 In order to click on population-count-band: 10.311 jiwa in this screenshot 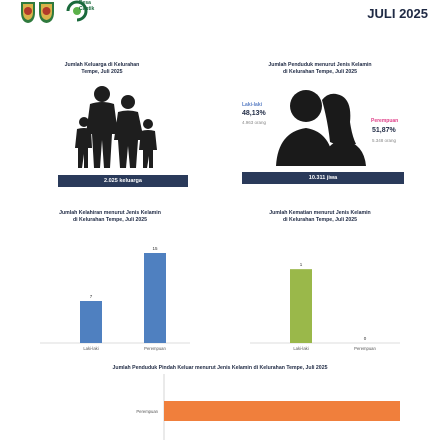, I will do `click(323, 178)`.